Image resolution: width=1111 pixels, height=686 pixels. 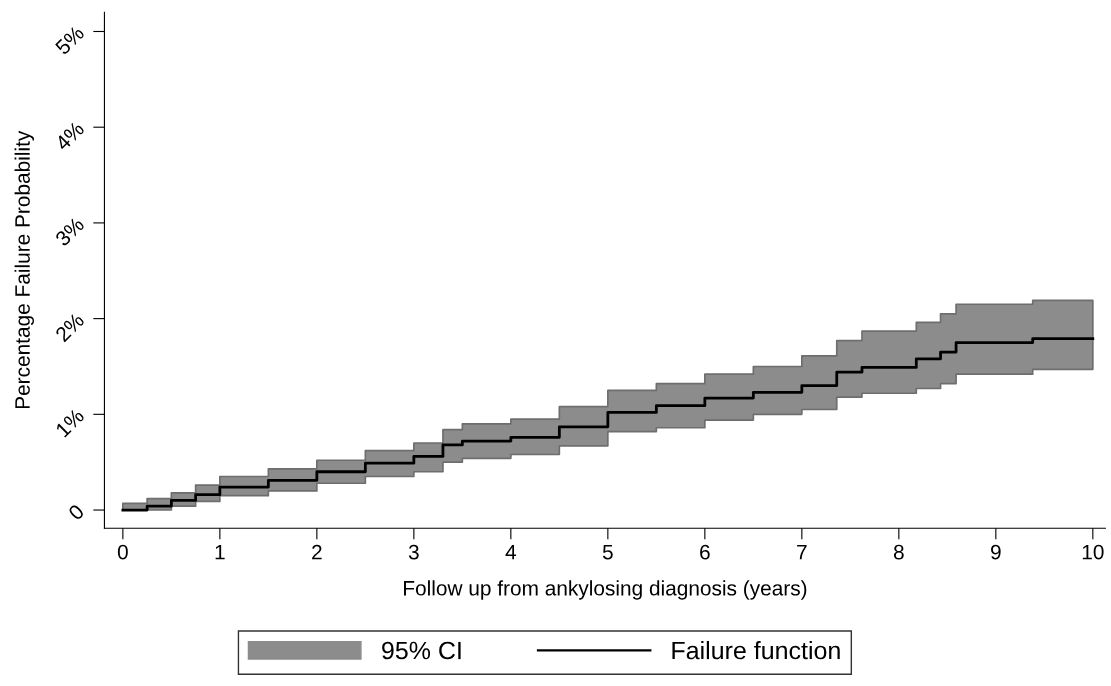 I want to click on x-tick-label: 1, so click(x=220, y=552).